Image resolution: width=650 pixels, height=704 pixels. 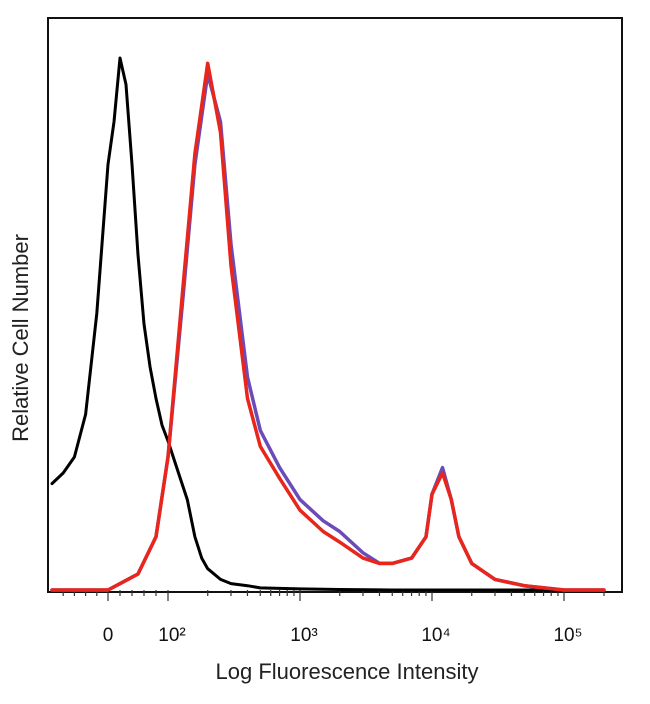 What do you see at coordinates (347, 671) in the screenshot?
I see `x-axis-title: Log Fluorescence Intensity` at bounding box center [347, 671].